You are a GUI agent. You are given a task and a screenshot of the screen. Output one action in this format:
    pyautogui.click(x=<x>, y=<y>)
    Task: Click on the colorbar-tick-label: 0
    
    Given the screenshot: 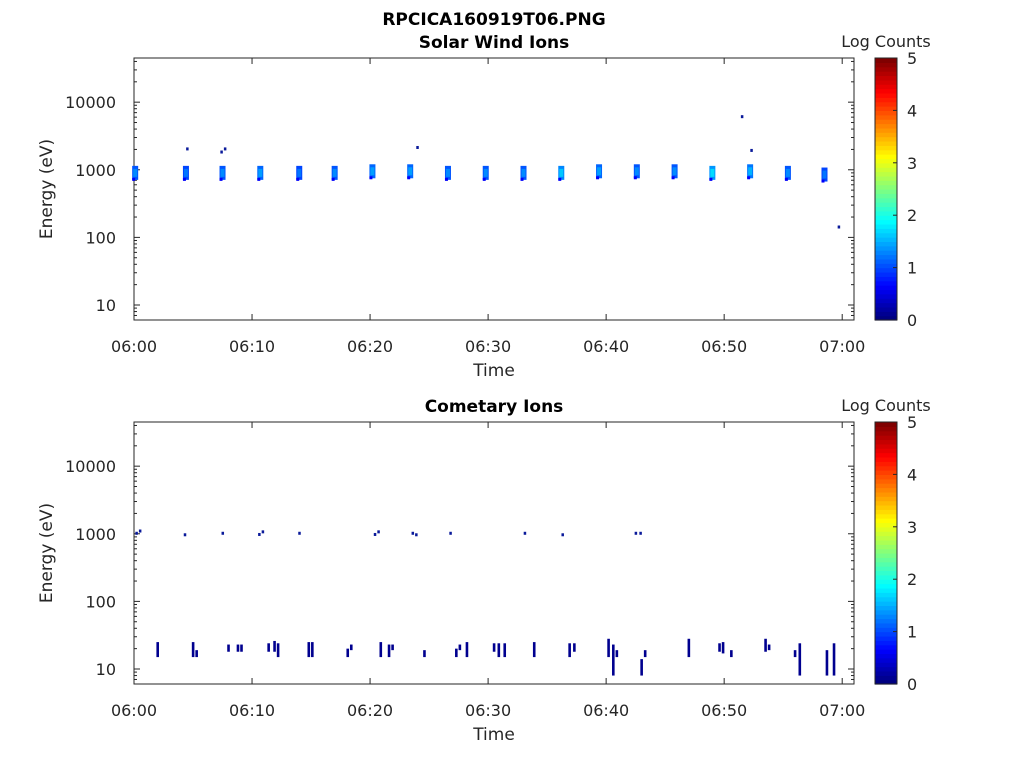 What is the action you would take?
    pyautogui.click(x=912, y=320)
    